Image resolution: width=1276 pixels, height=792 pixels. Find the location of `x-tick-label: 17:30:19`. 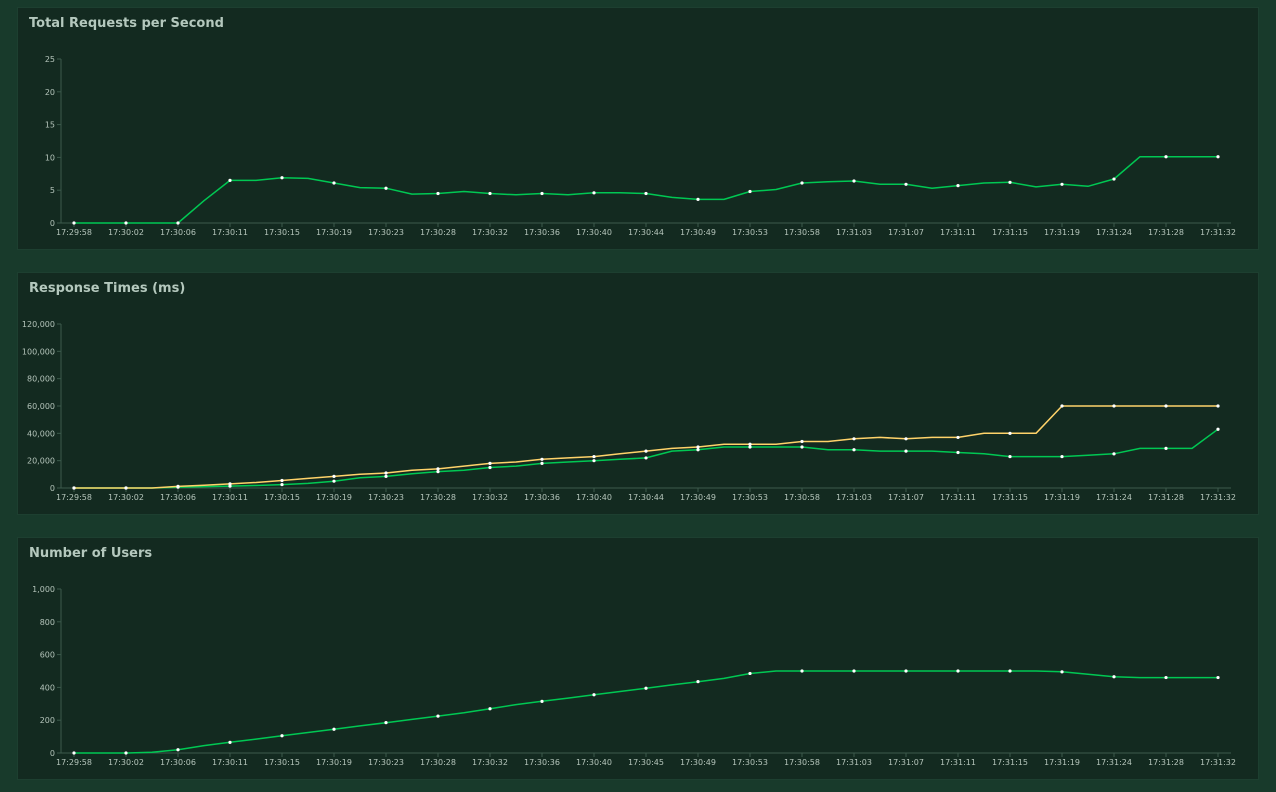

x-tick-label: 17:30:19 is located at coordinates (334, 762).